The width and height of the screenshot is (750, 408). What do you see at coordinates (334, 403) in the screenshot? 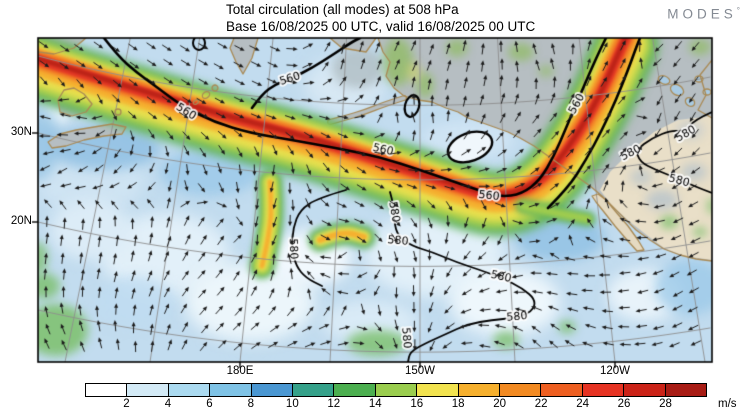
I see `colorbar-tick-12: 12` at bounding box center [334, 403].